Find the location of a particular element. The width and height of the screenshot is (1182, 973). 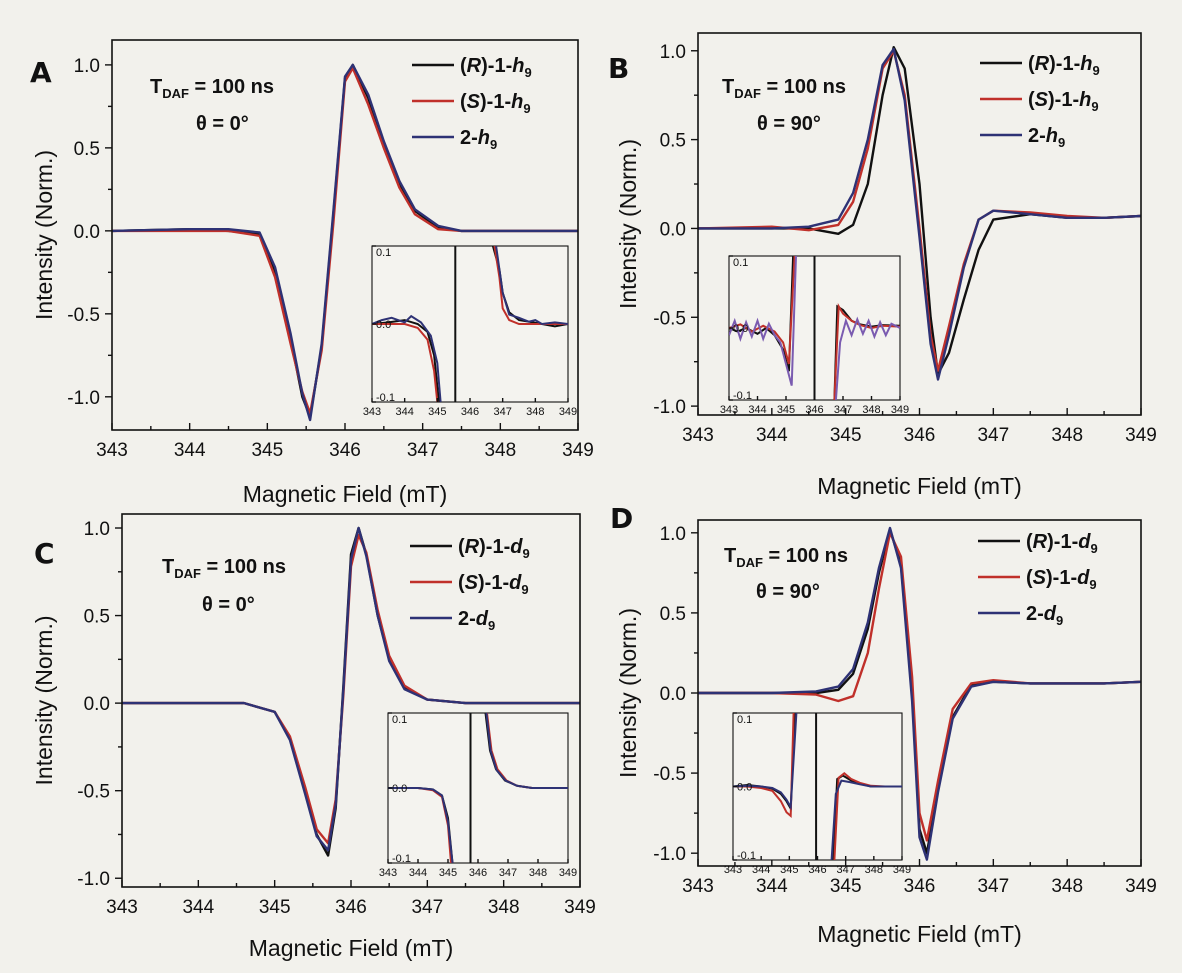

panel-letter: A is located at coordinates (41, 72).